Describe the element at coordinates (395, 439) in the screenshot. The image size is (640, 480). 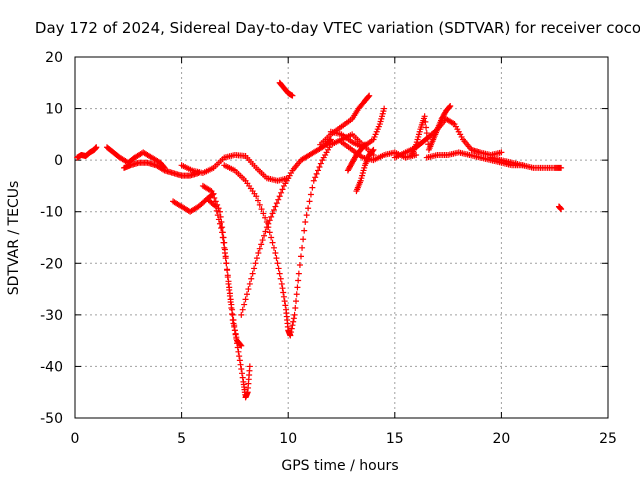
I see `x-tick-label: 15` at that location.